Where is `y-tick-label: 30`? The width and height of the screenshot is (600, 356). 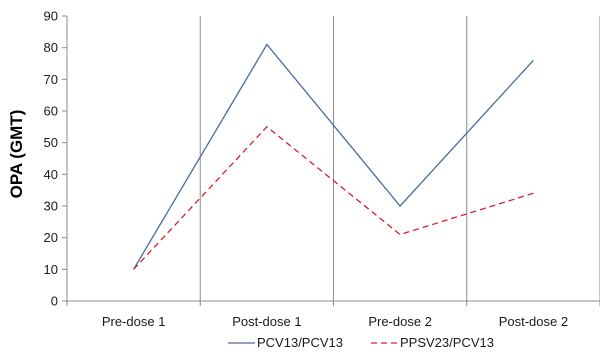
y-tick-label: 30 is located at coordinates (51, 206).